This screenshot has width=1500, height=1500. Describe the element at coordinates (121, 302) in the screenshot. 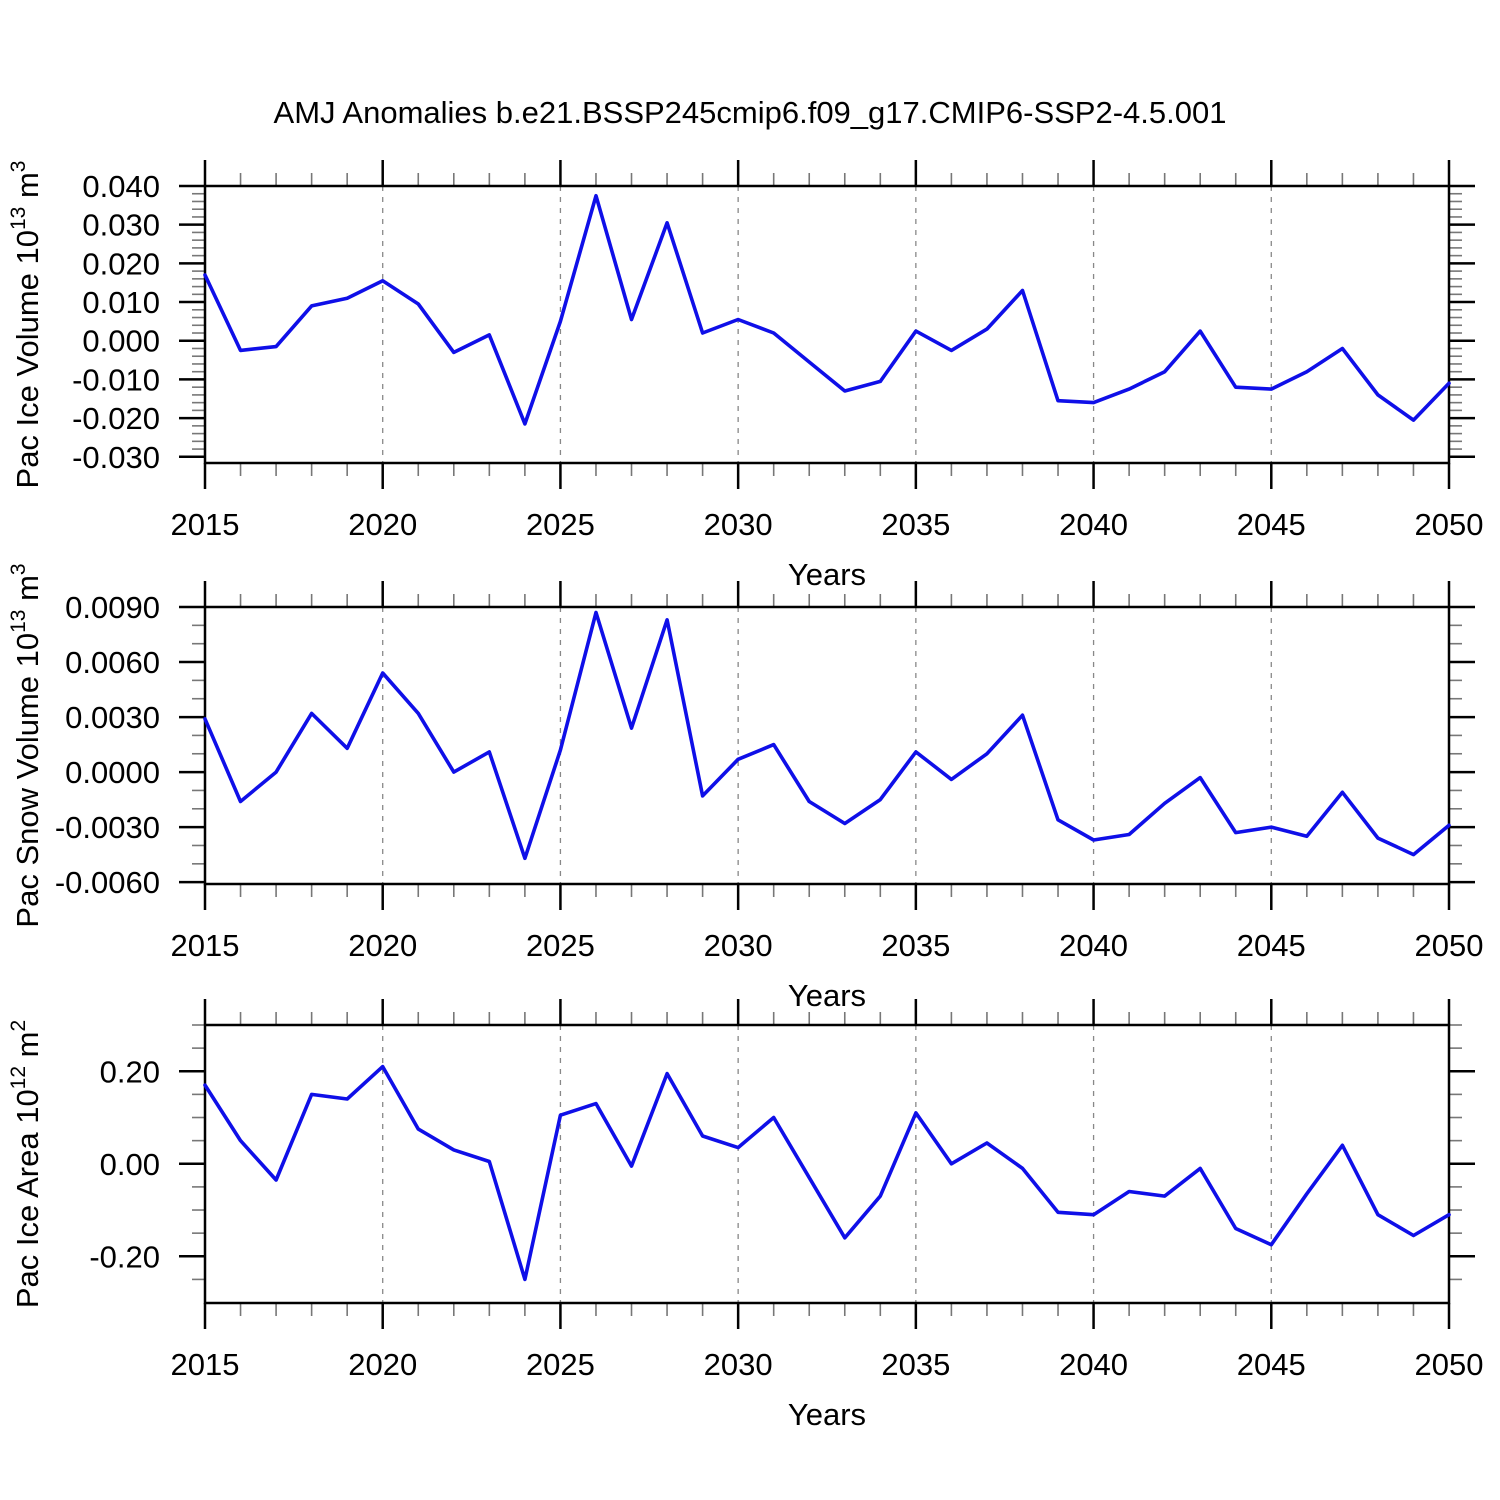

I see `y-tick-label: 0.010` at that location.